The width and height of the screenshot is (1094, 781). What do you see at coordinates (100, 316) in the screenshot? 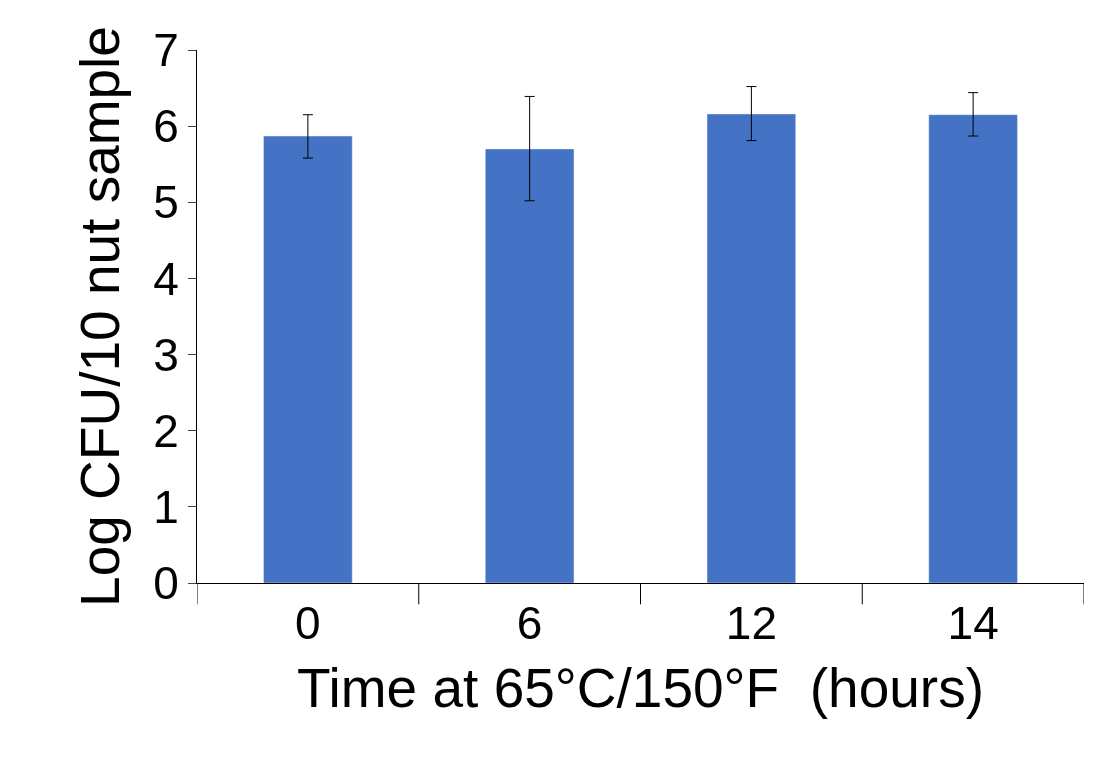
I see `y-axis-title: Log CFU/10 nut sample` at bounding box center [100, 316].